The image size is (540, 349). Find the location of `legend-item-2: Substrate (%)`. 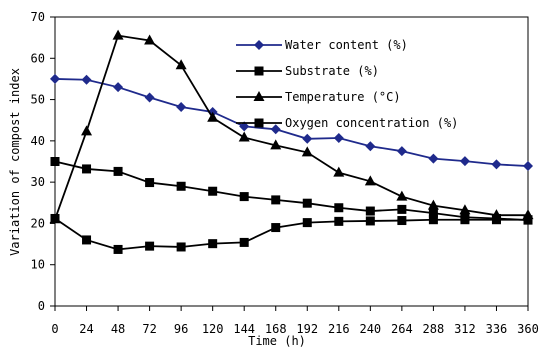

legend-item-2: Substrate (%) is located at coordinates (307, 71).